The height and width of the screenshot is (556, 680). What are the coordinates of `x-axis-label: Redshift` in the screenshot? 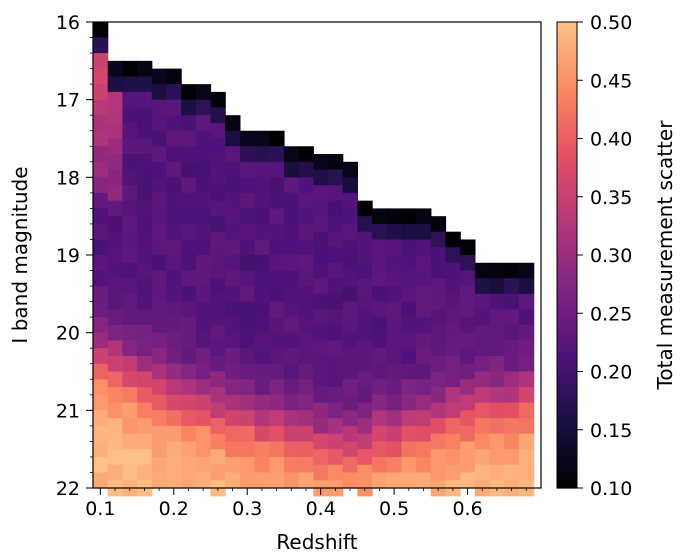 It's located at (316, 542).